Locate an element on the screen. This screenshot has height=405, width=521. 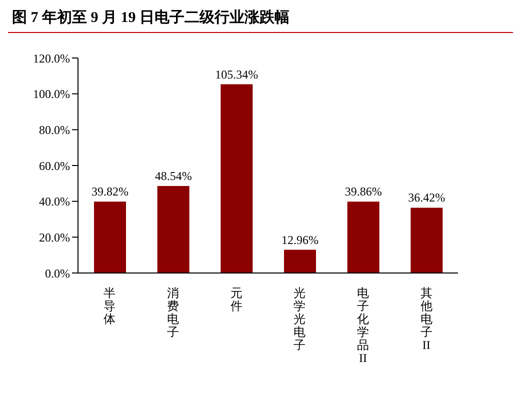
y-tick-label: 20.0% is located at coordinates (54, 237).